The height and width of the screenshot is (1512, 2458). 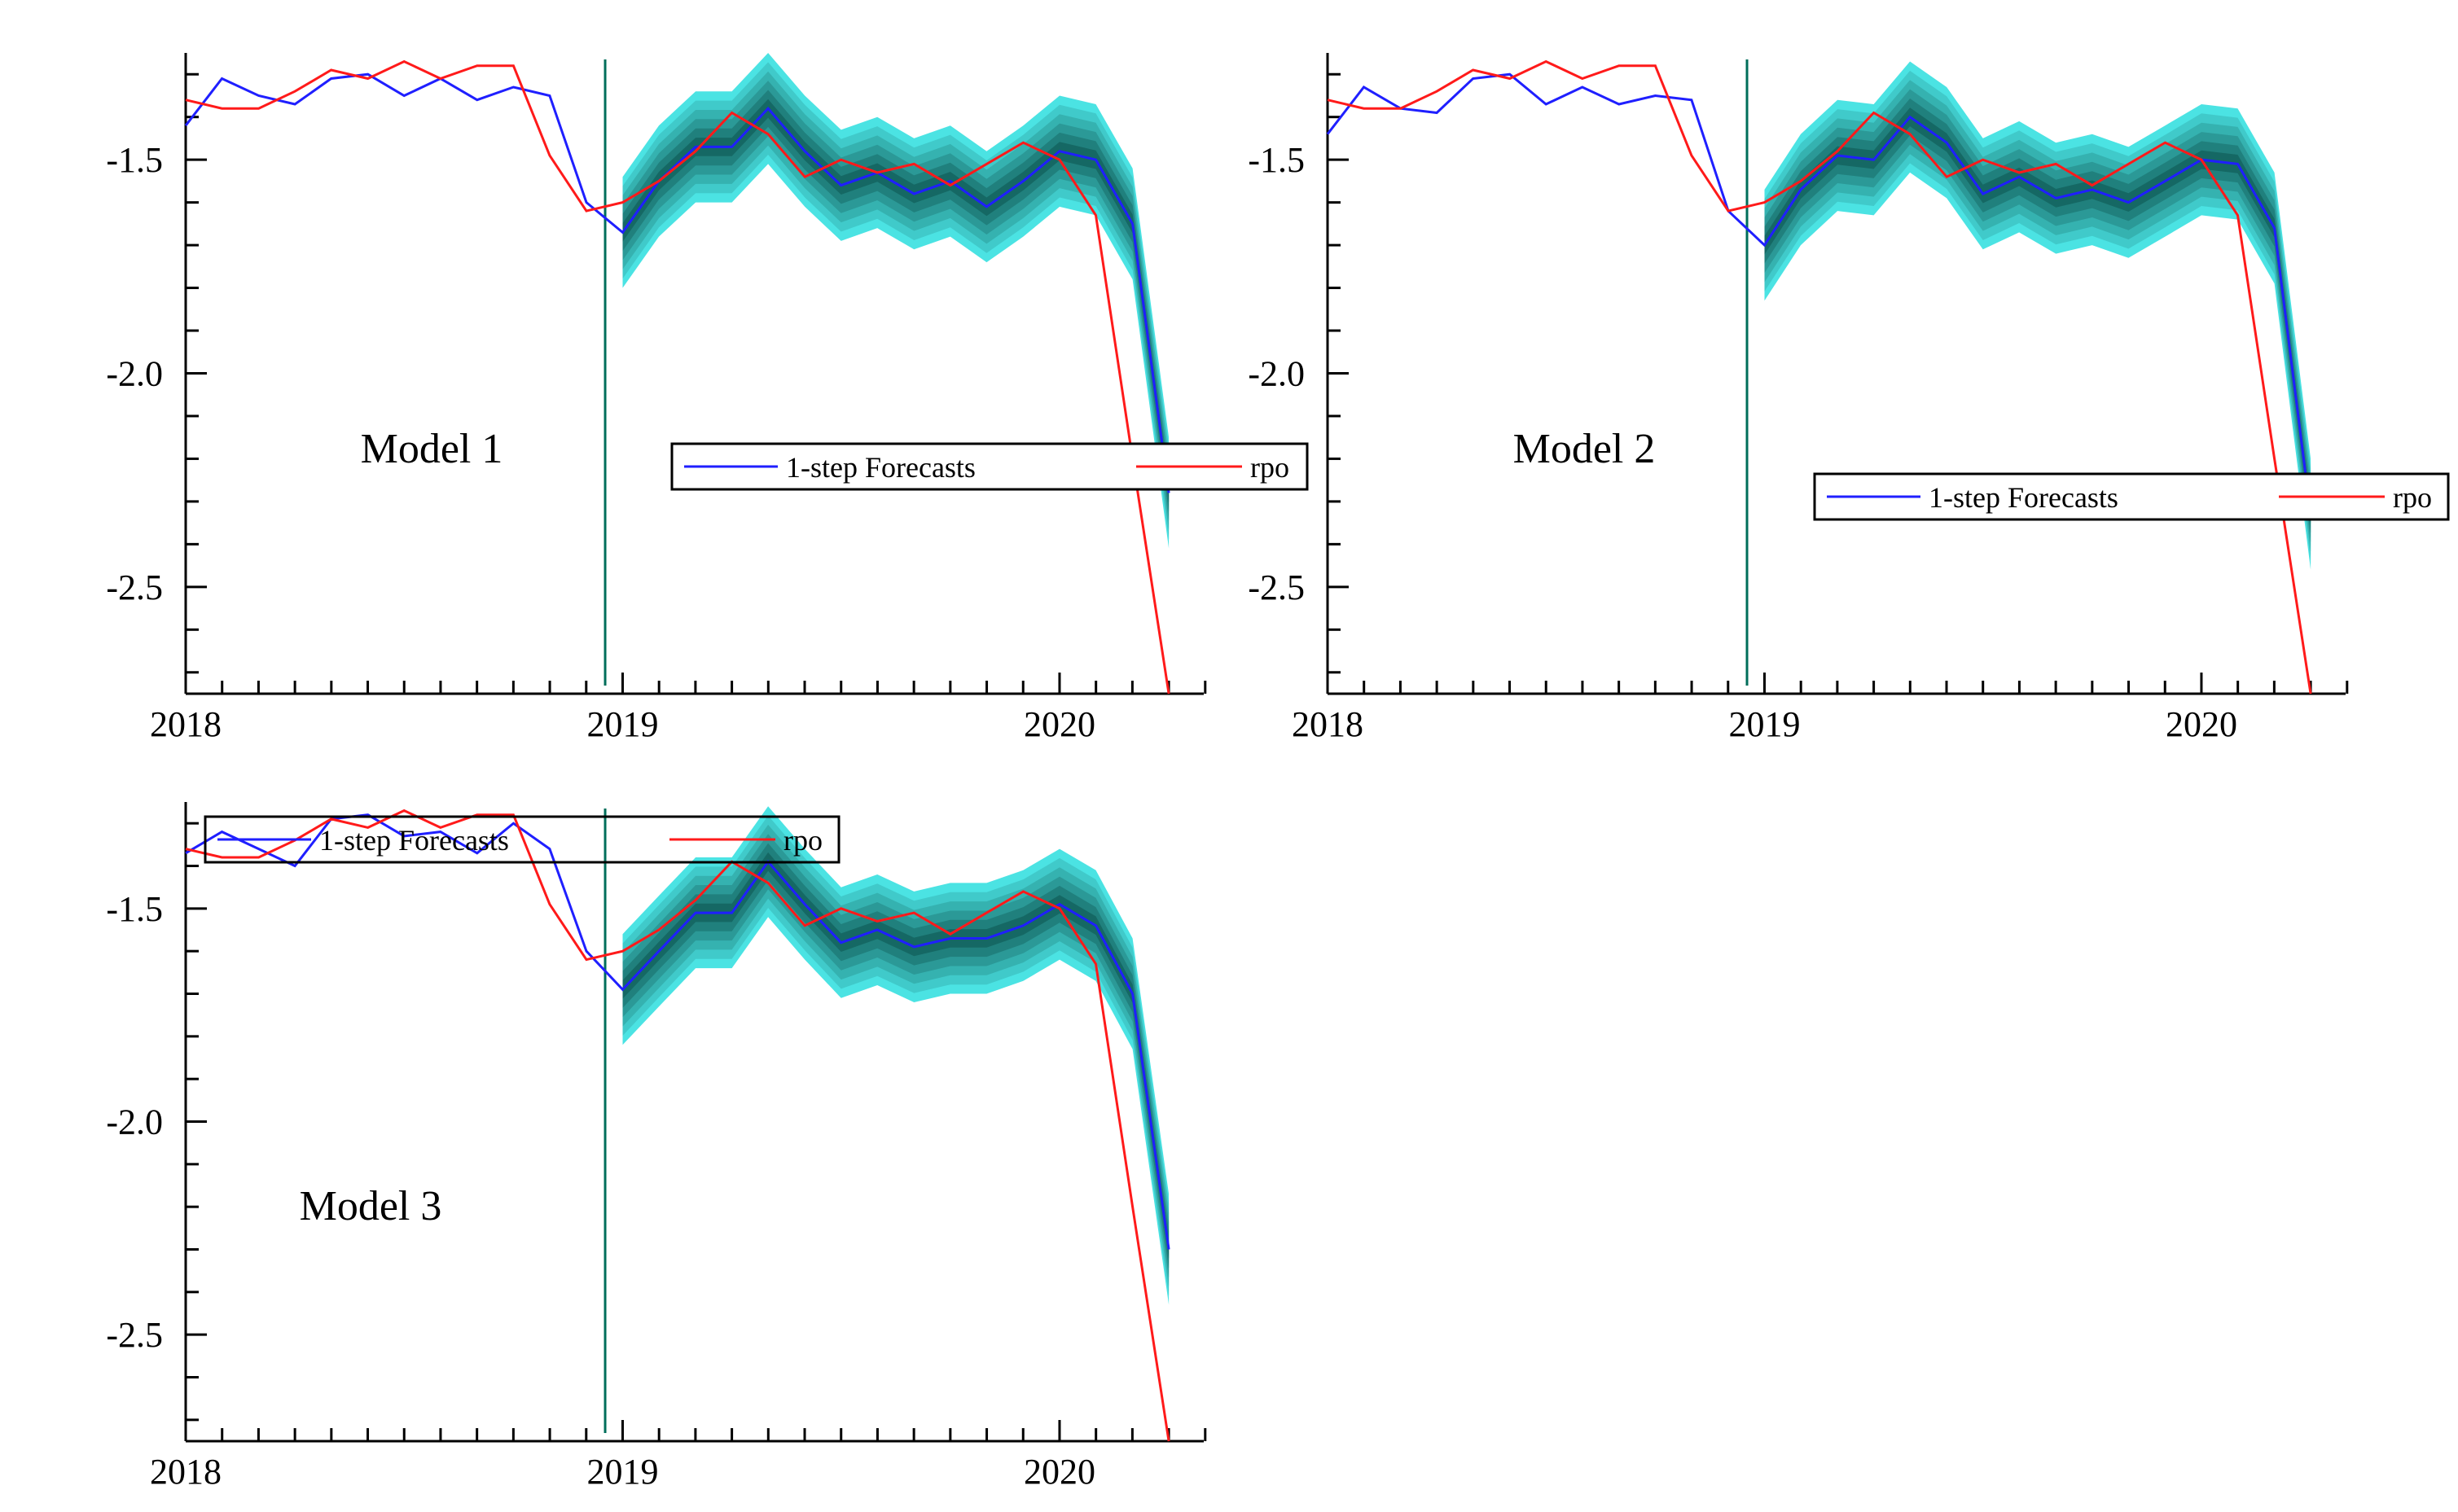 I want to click on model-label: Model 3, so click(x=371, y=1206).